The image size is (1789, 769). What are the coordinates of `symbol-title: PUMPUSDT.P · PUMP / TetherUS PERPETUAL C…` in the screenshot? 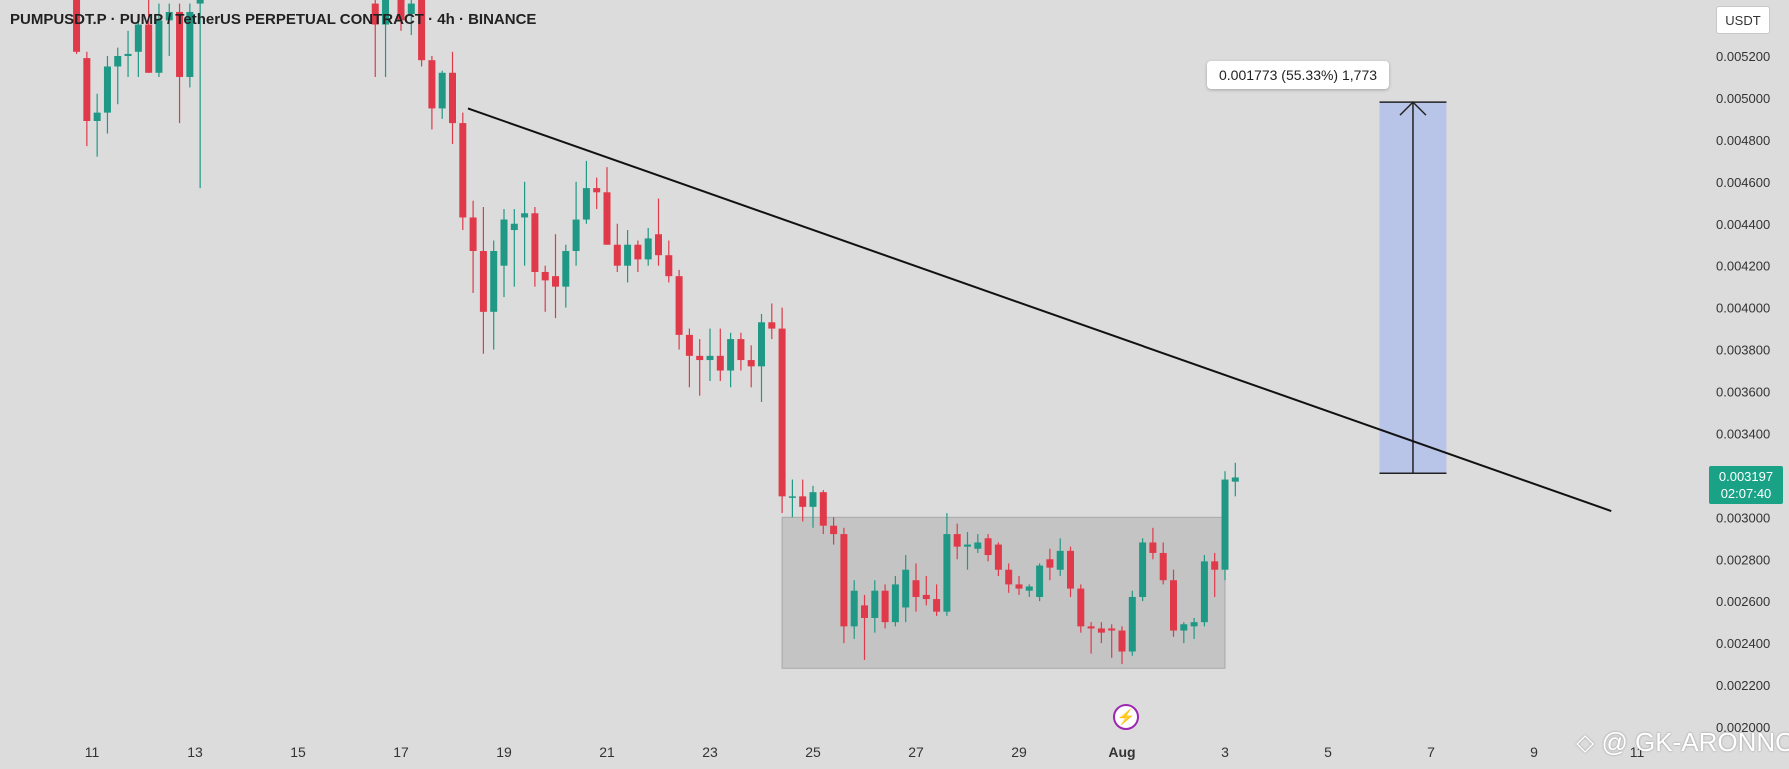 It's located at (273, 19).